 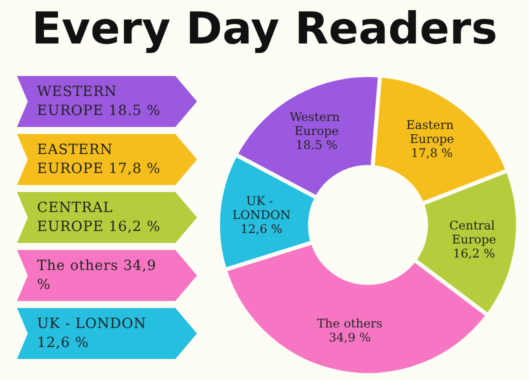 I want to click on data-label: 34,9 %, so click(x=349, y=337).